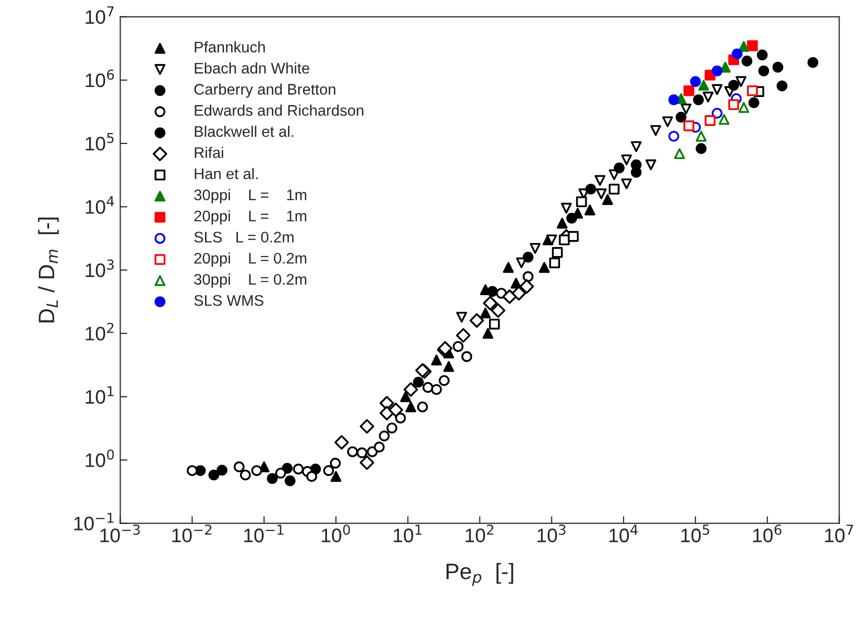  What do you see at coordinates (480, 533) in the screenshot?
I see `x-tick-label: 10$^{2}$` at bounding box center [480, 533].